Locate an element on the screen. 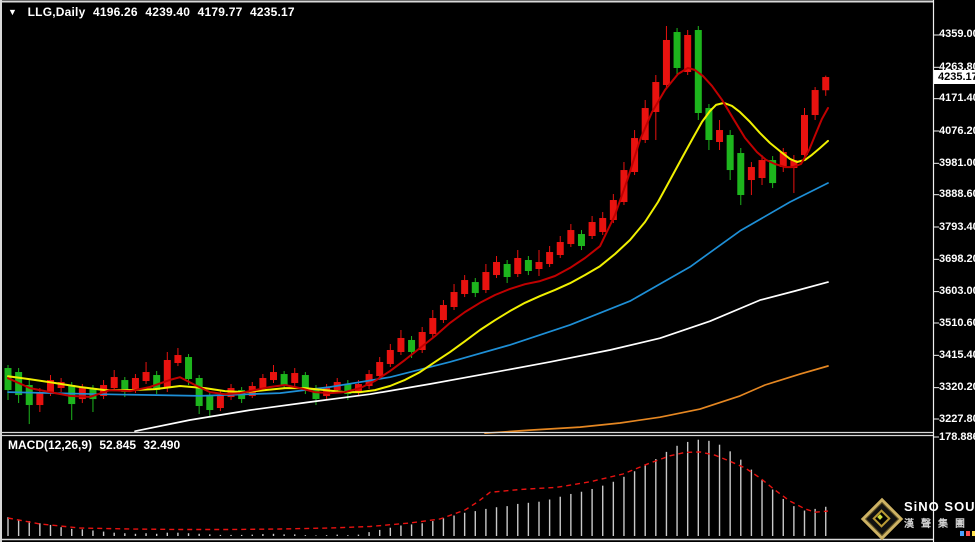  macd-signal-value: 32.490 is located at coordinates (162, 445).